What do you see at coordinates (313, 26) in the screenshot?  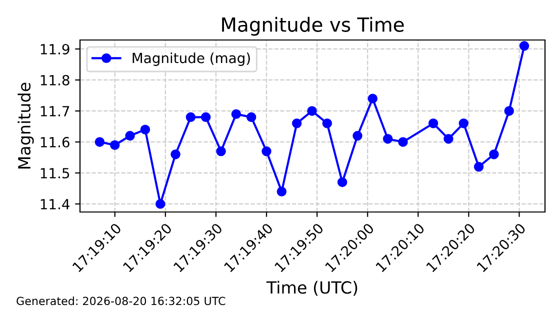 I see `chart-title: Magnitude vs Time` at bounding box center [313, 26].